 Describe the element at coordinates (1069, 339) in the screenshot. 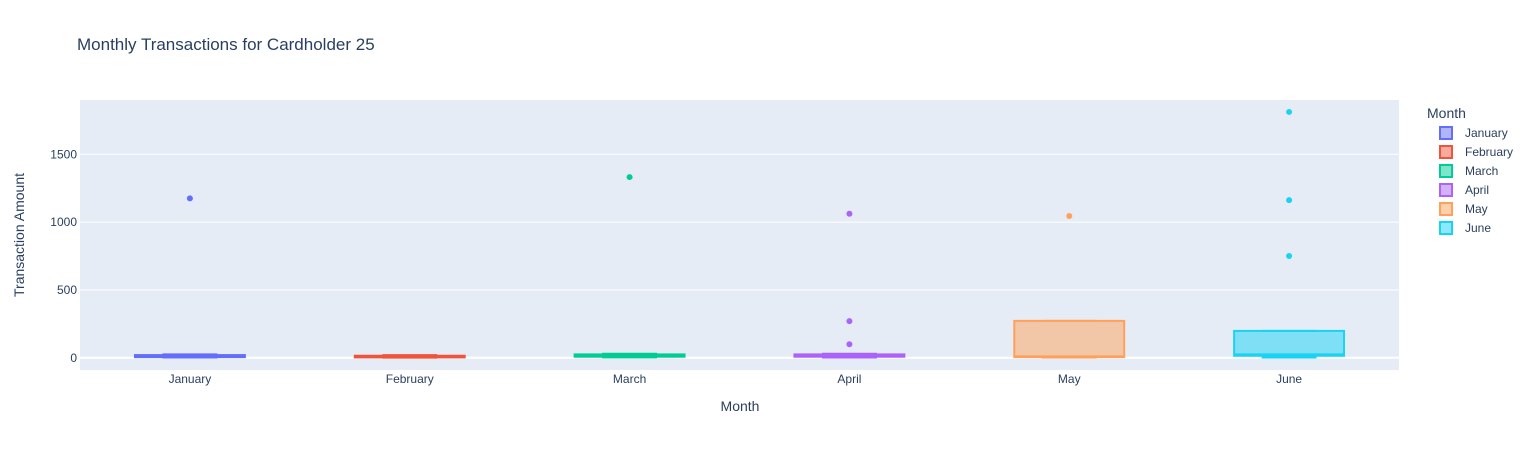

I see `box-body-may` at that location.